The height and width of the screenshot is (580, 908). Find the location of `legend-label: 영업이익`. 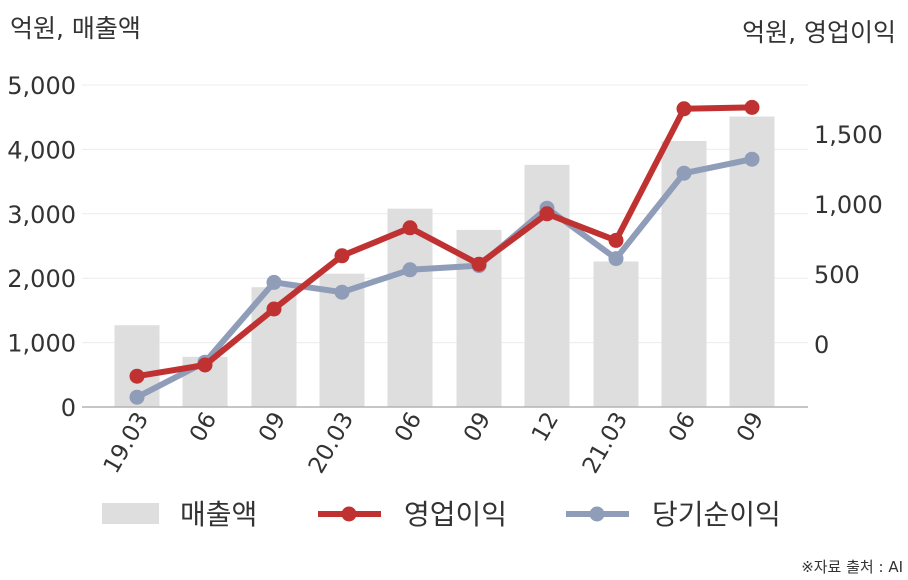

legend-label: 영업이익 is located at coordinates (455, 514).